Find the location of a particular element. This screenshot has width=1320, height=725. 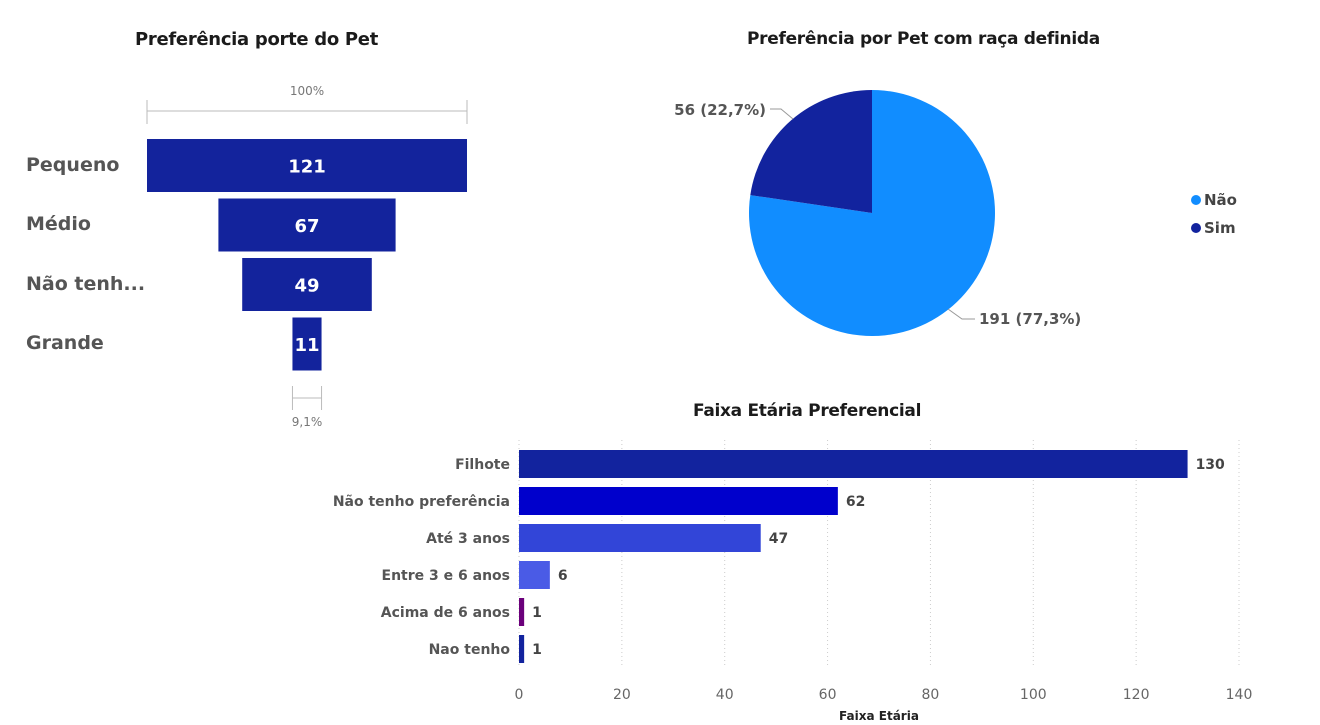

funnel-value-label: 11 is located at coordinates (306, 345).